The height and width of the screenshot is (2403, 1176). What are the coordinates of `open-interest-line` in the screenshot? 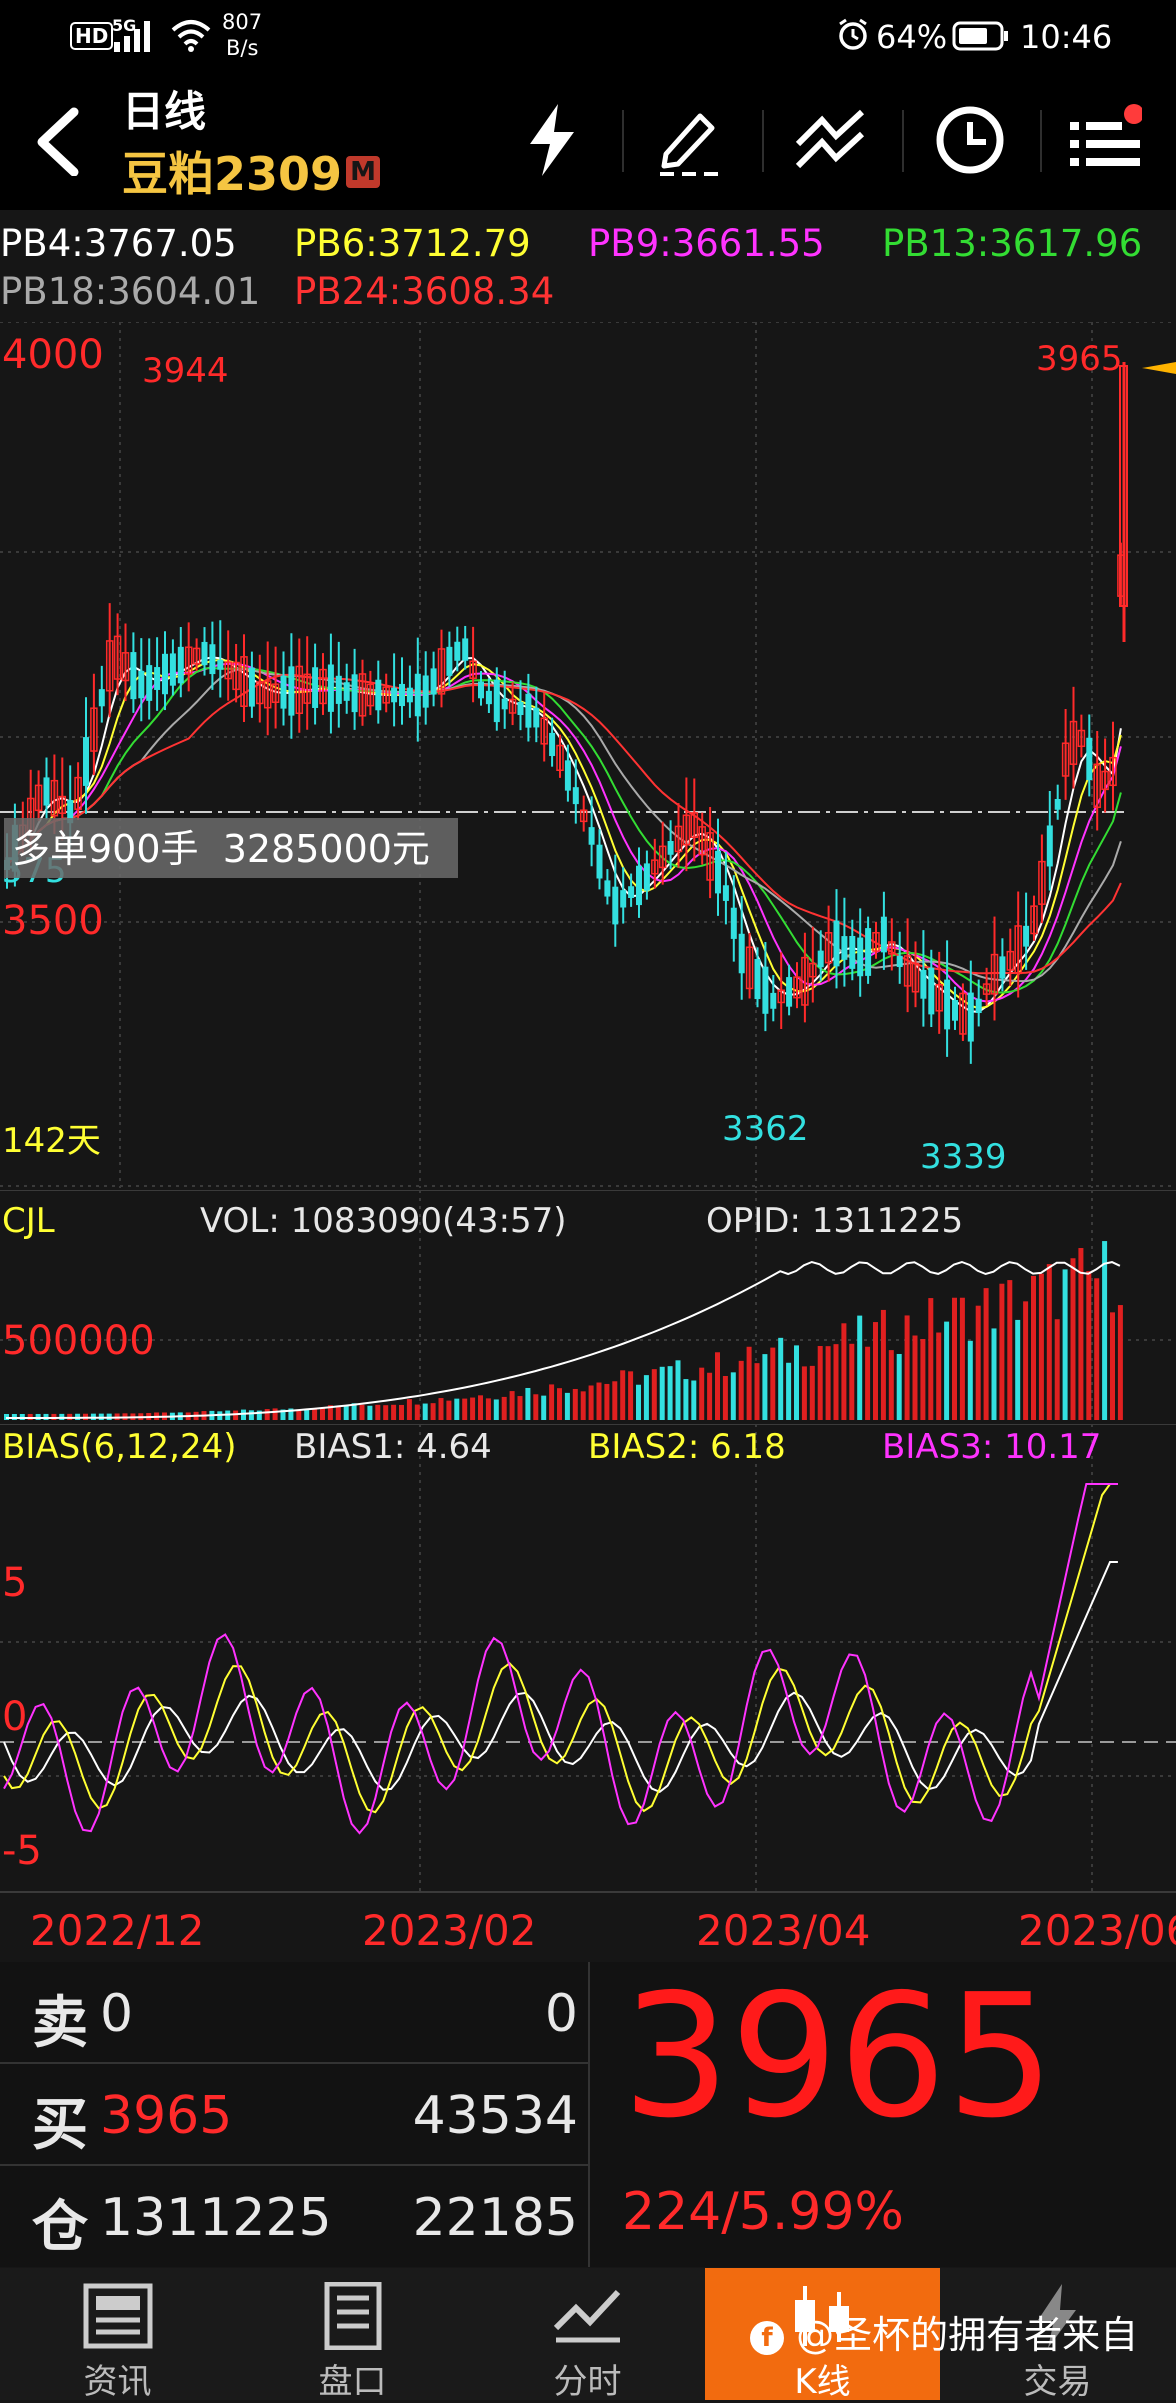 It's located at (563, 1339).